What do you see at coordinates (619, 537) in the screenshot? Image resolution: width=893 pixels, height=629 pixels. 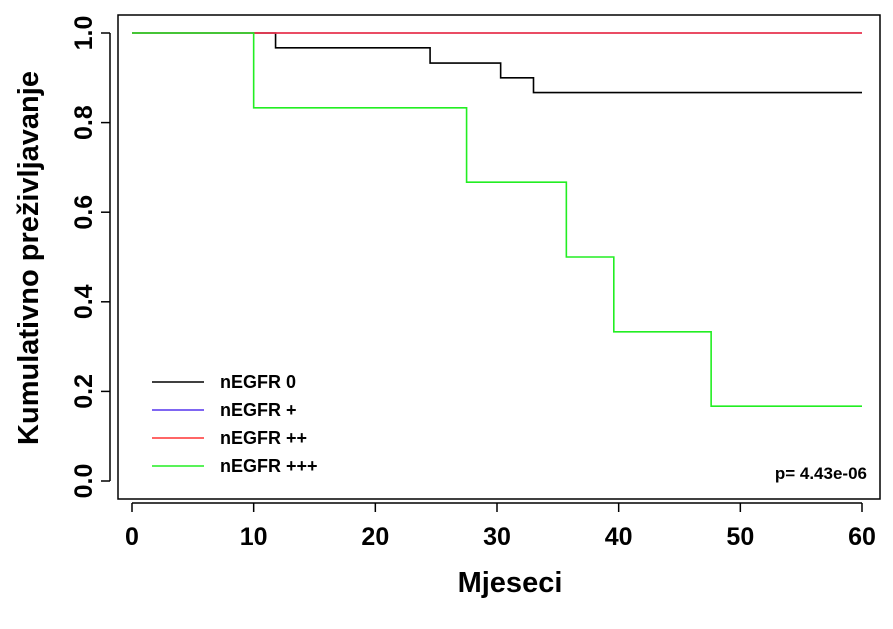 I see `x-tick-label: 40` at bounding box center [619, 537].